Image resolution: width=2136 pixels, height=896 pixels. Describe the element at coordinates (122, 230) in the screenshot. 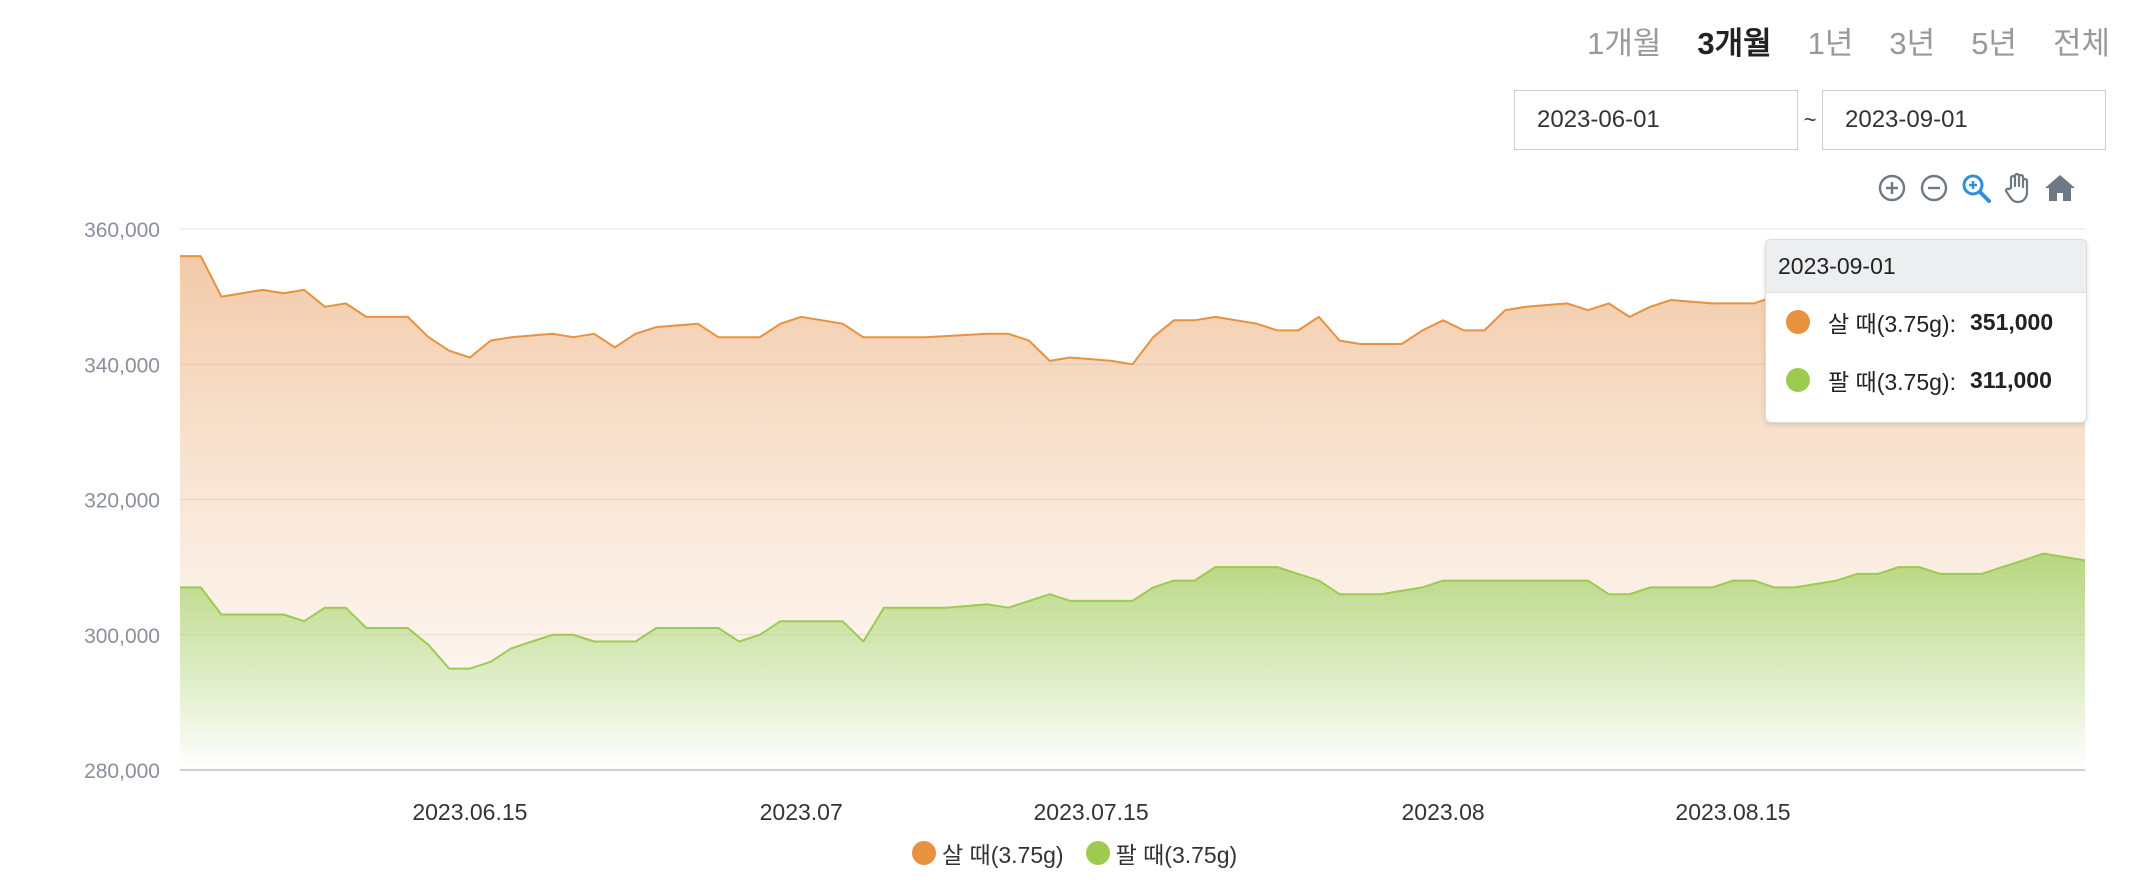

I see `y-tick-label: 360,000` at that location.